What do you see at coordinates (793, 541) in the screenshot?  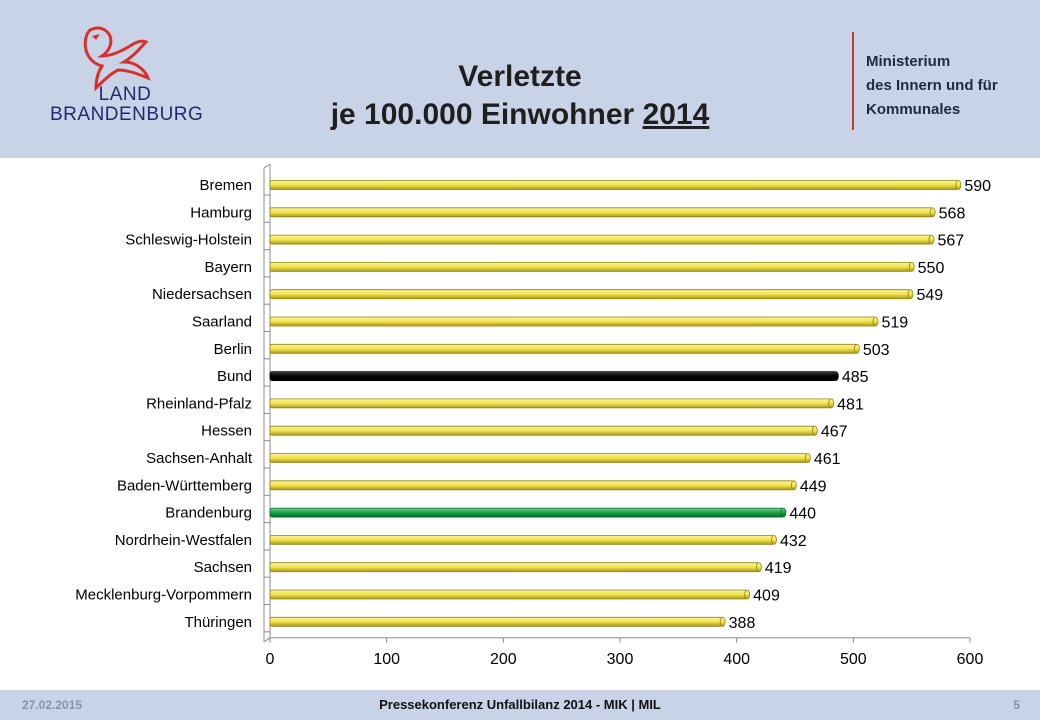 I see `value-label: 432` at bounding box center [793, 541].